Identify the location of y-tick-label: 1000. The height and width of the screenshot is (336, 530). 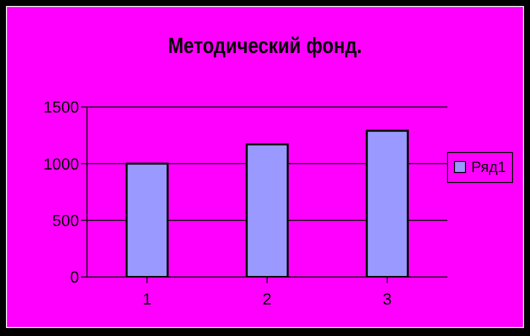
(61, 165).